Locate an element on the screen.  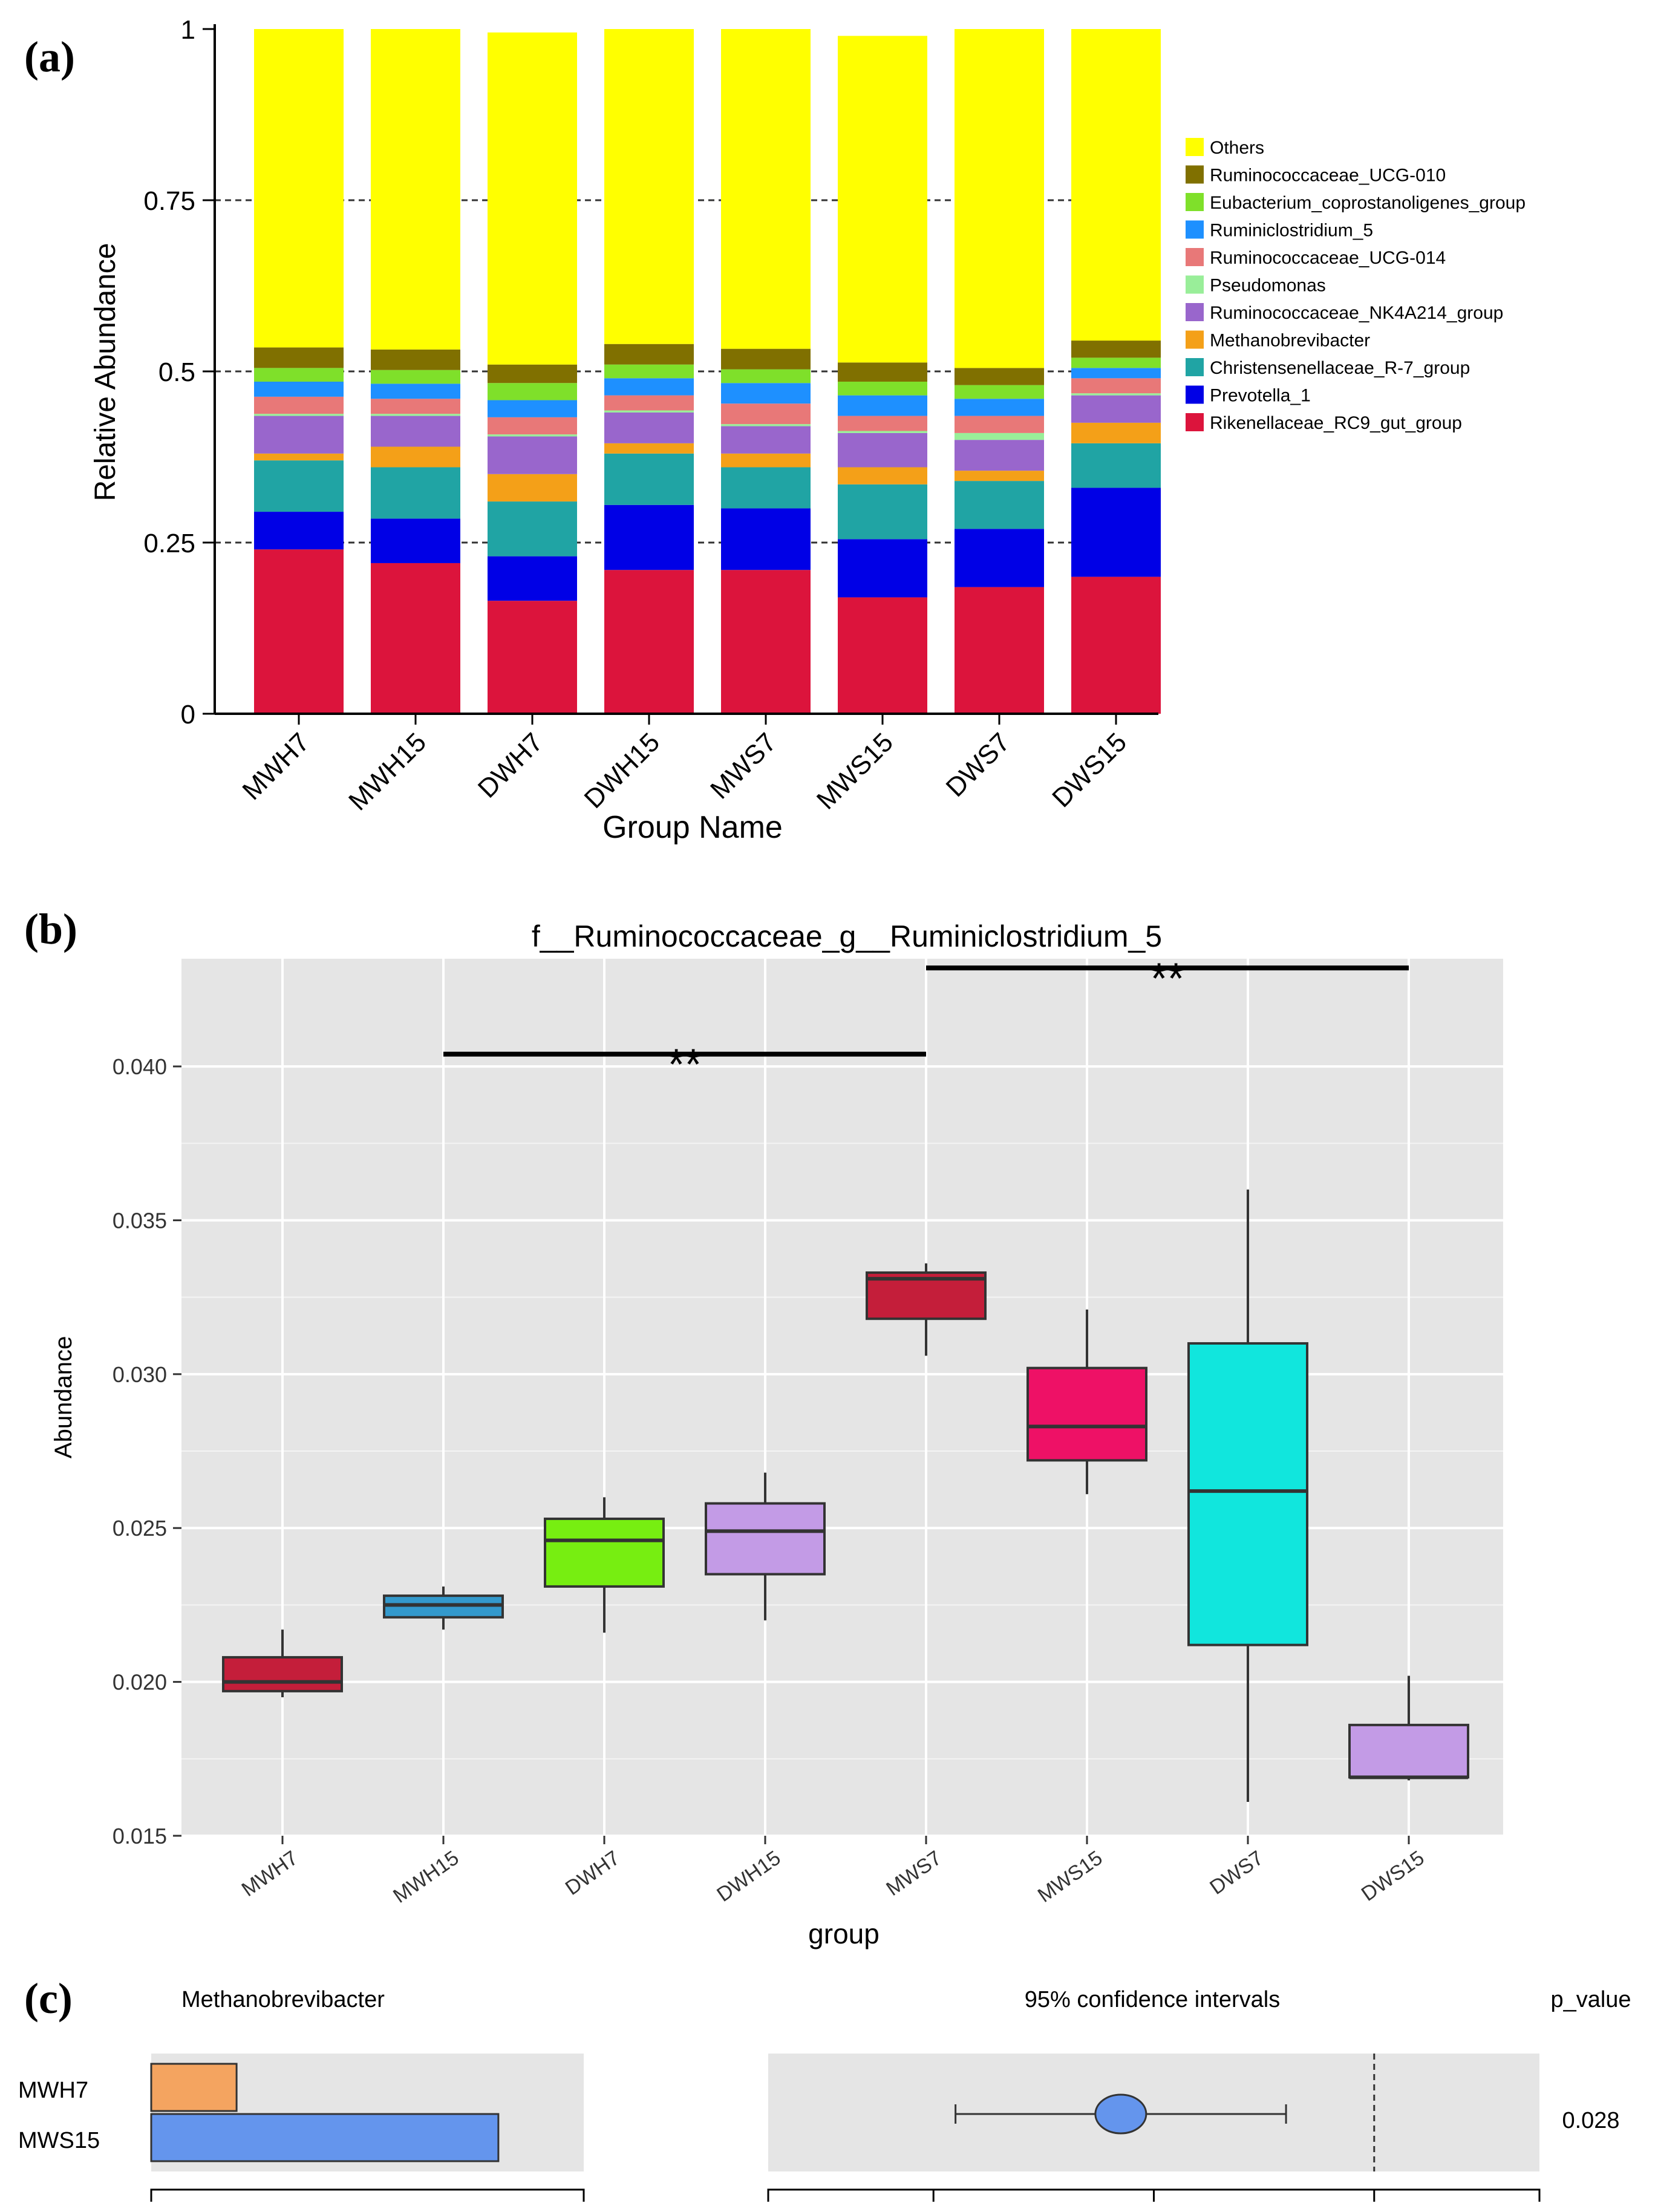
panel-a-x-tick-label: DWS15 is located at coordinates (1089, 770).